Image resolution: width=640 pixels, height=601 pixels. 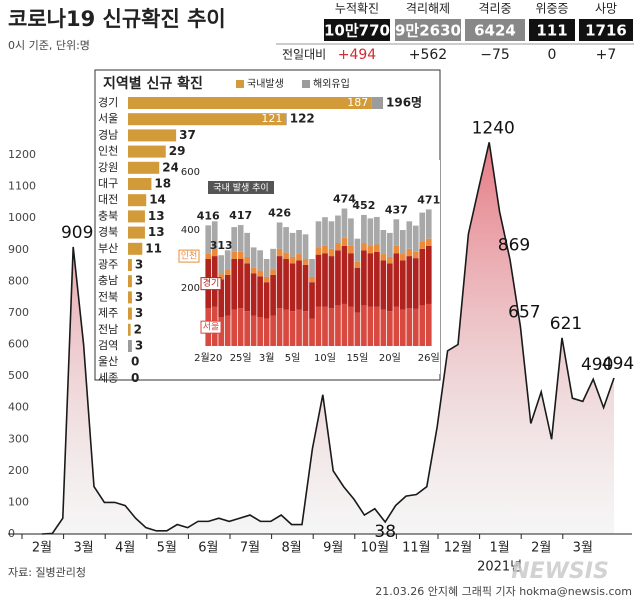 I want to click on total-label: 122, so click(x=302, y=119).